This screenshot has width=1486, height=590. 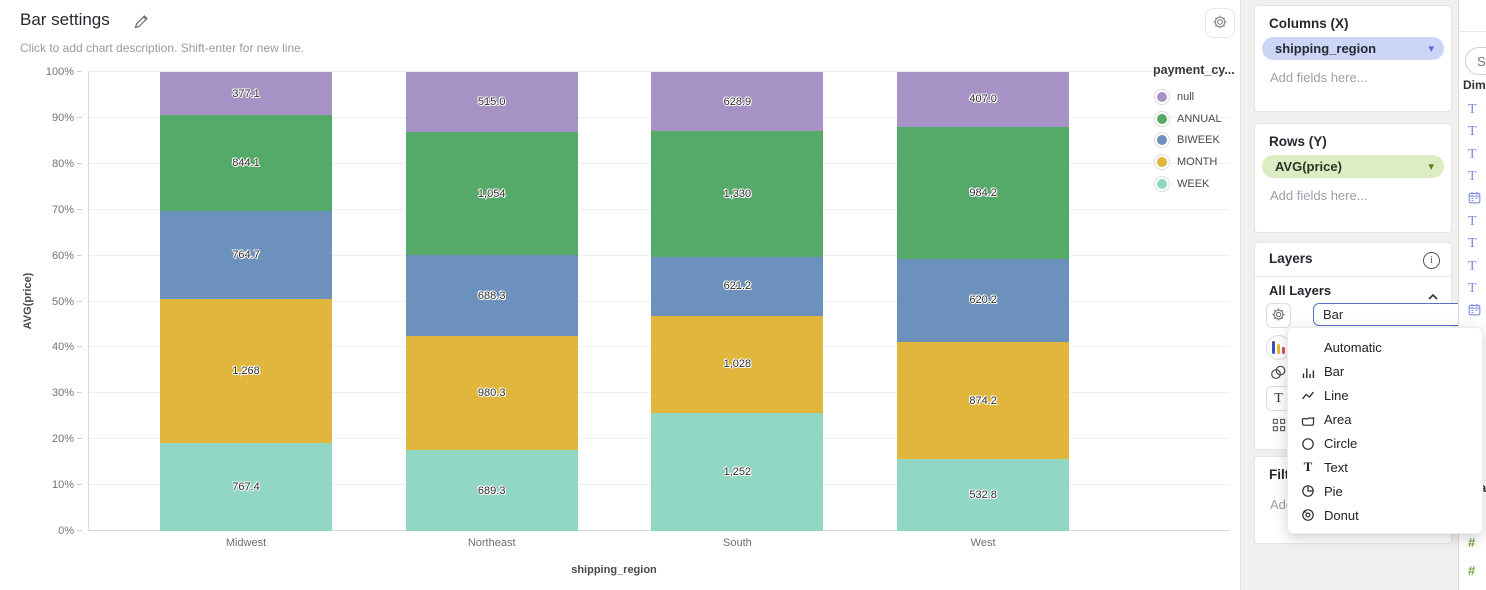 I want to click on bar-segment: 874.2, so click(x=983, y=401).